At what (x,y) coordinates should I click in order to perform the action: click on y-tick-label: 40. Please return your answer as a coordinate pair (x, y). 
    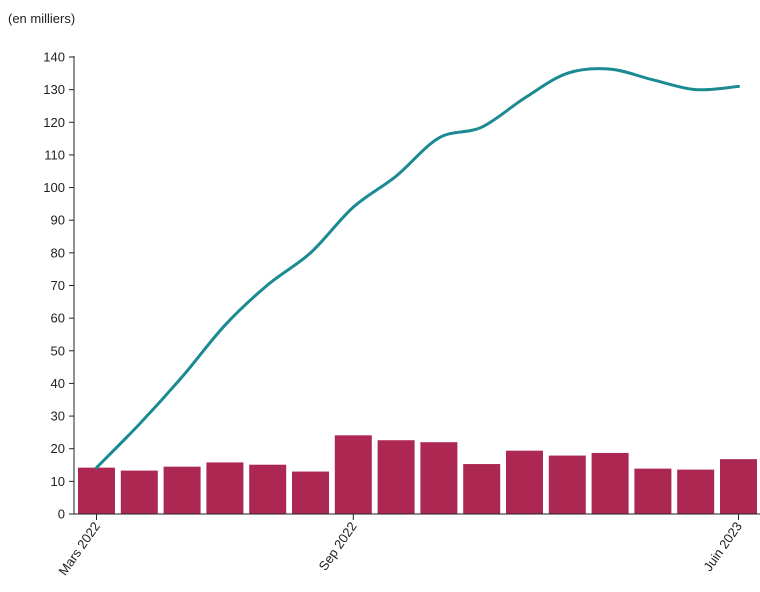
    Looking at the image, I should click on (58, 383).